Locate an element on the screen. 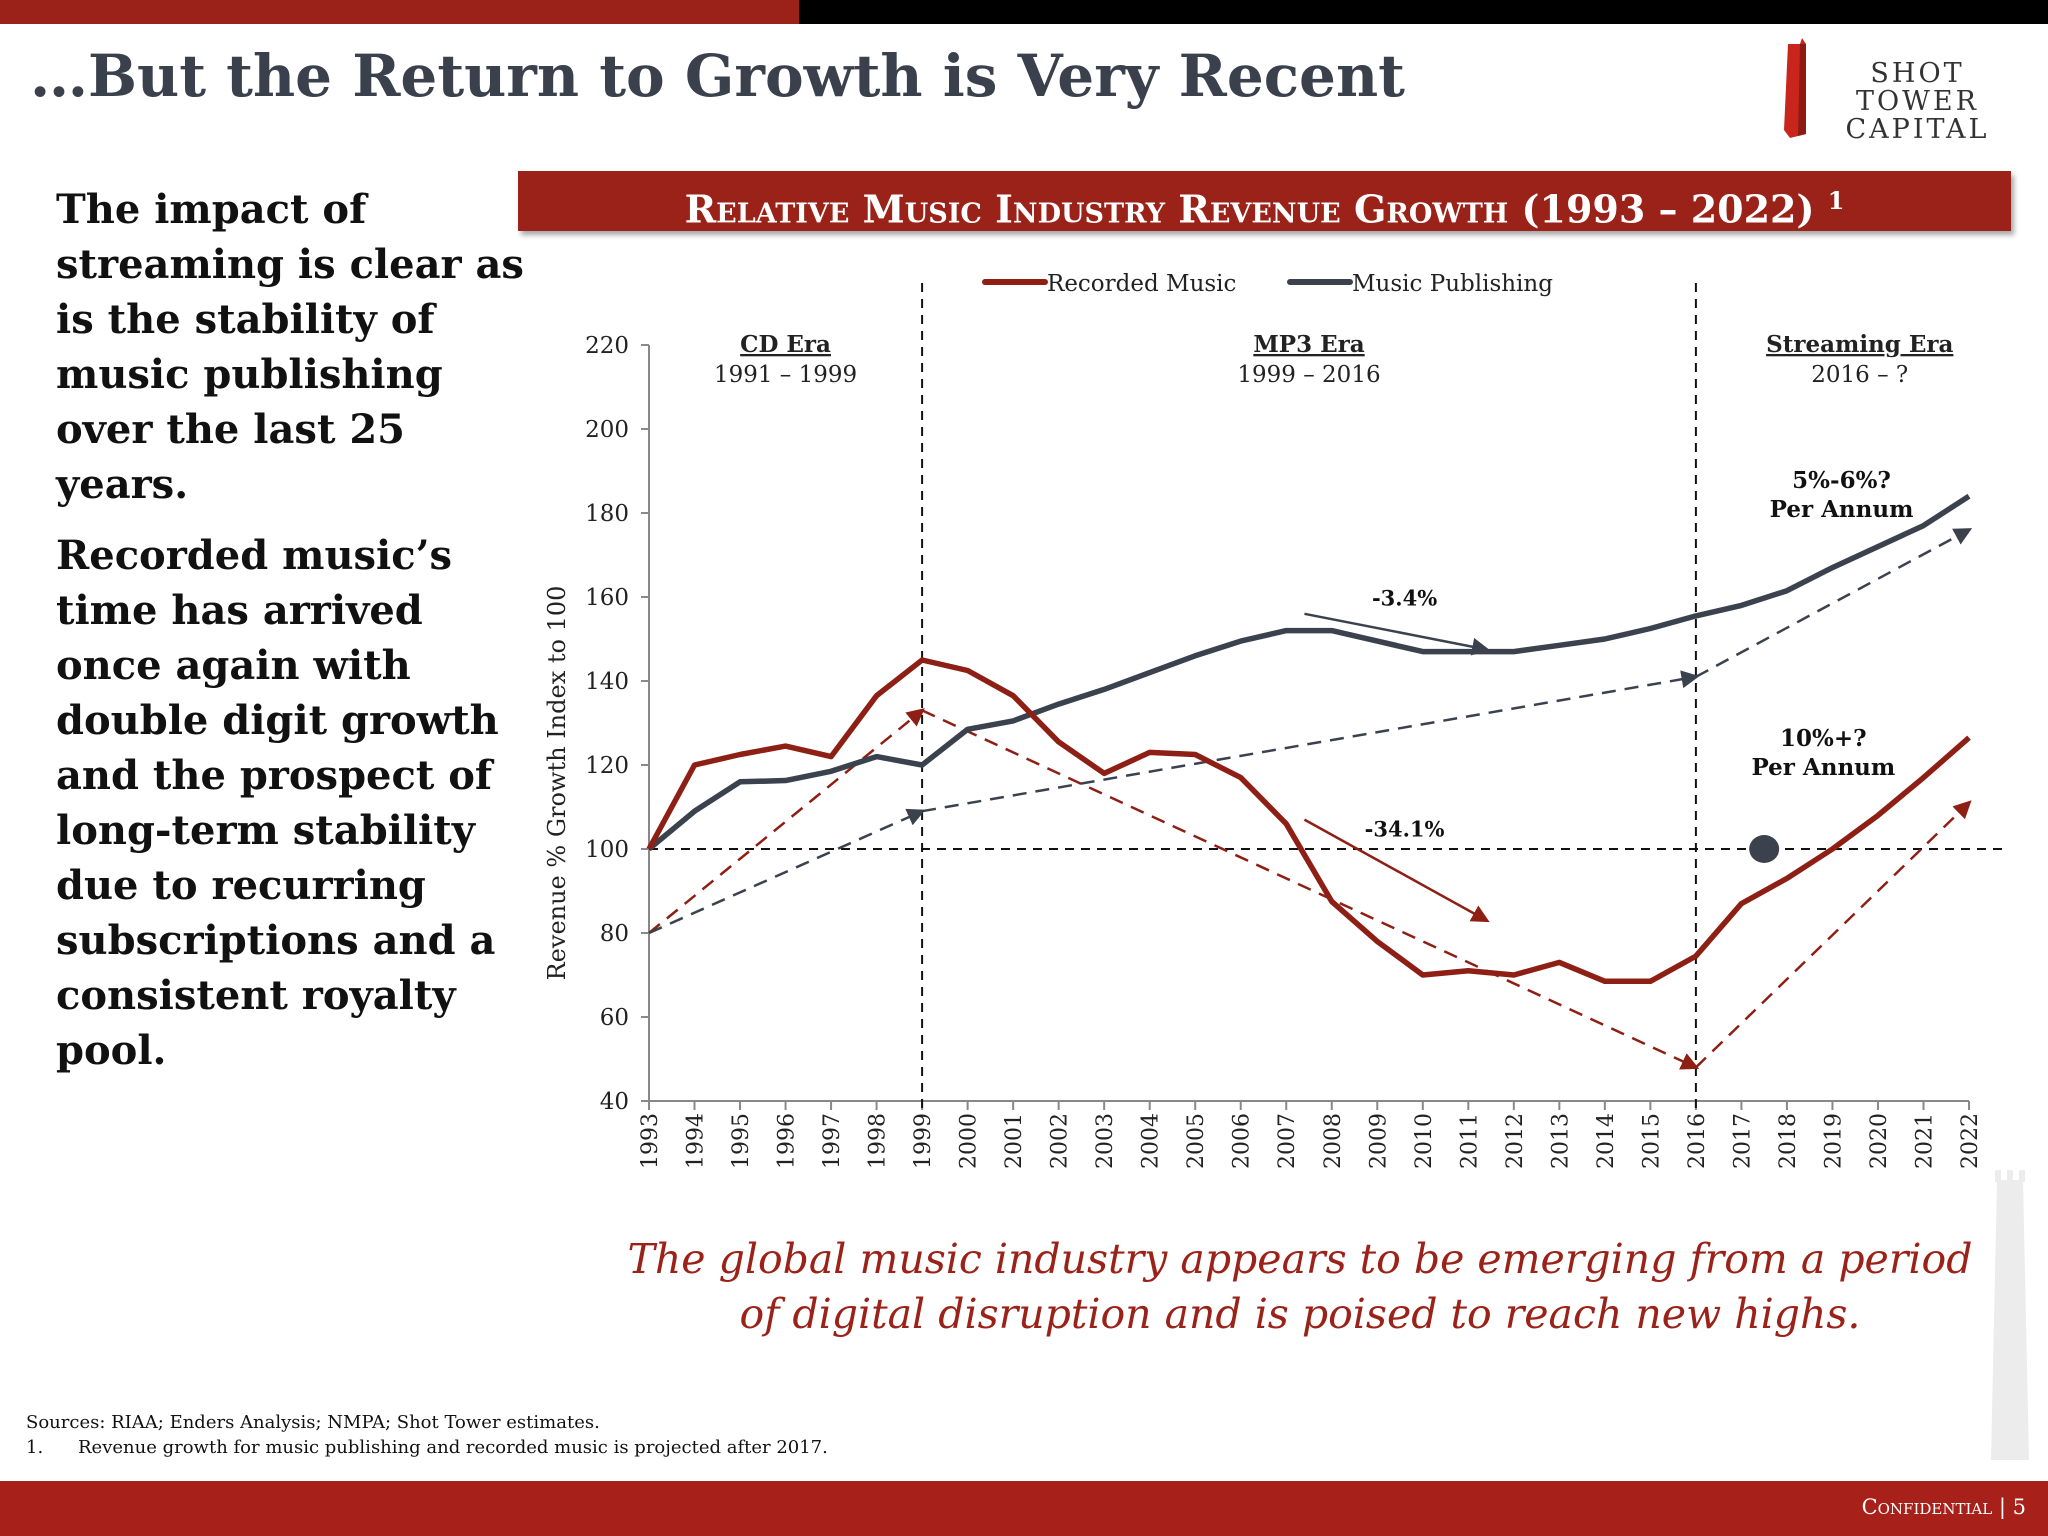 This screenshot has height=1536, width=2048. x-tick-label: 2021 is located at coordinates (1924, 1141).